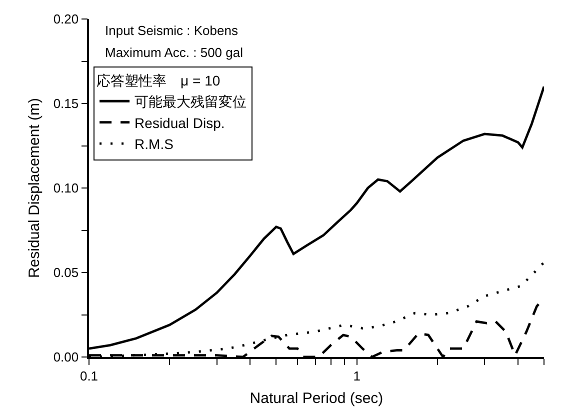 The width and height of the screenshot is (566, 416). Describe the element at coordinates (179, 122) in the screenshot. I see `legend-label: Residual Disp.` at that location.